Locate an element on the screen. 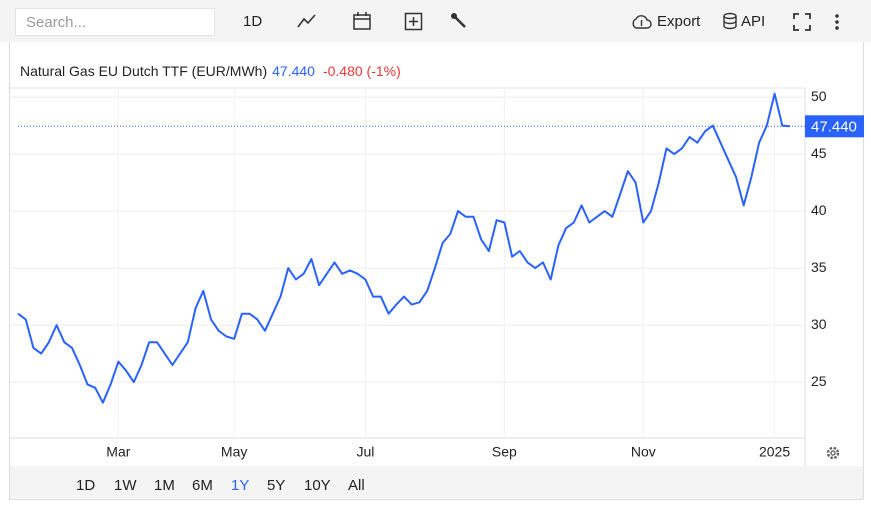  range-button: 5Y is located at coordinates (276, 485).